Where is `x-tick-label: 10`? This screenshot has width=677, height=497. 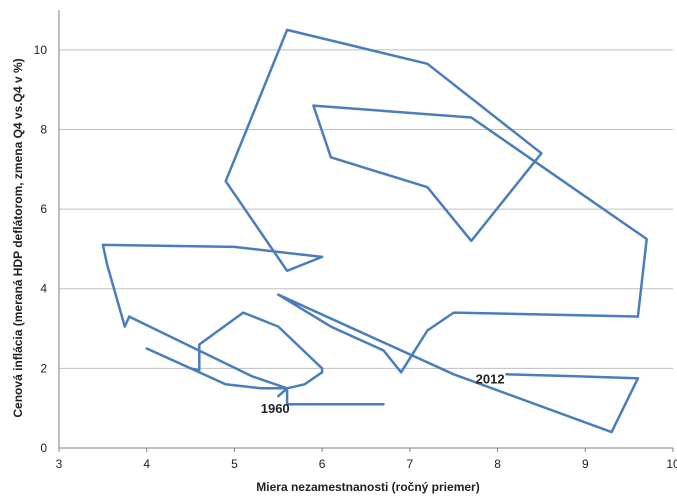 x-tick-label: 10 is located at coordinates (671, 464).